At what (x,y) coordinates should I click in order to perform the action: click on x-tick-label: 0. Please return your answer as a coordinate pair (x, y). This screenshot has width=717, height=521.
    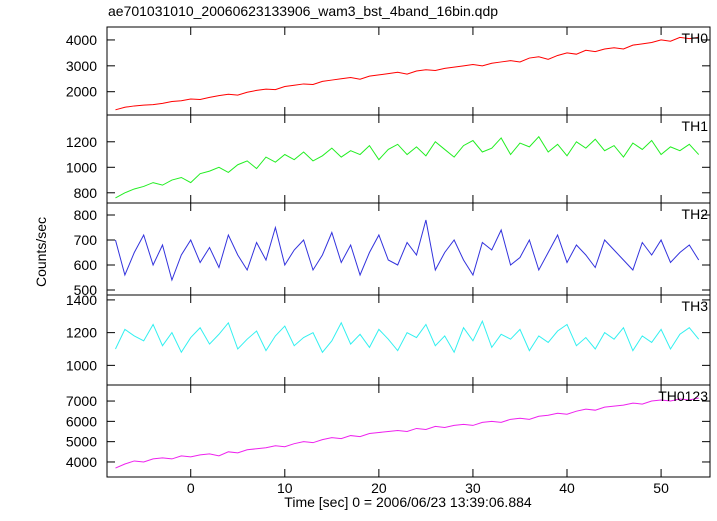
    Looking at the image, I should click on (191, 488).